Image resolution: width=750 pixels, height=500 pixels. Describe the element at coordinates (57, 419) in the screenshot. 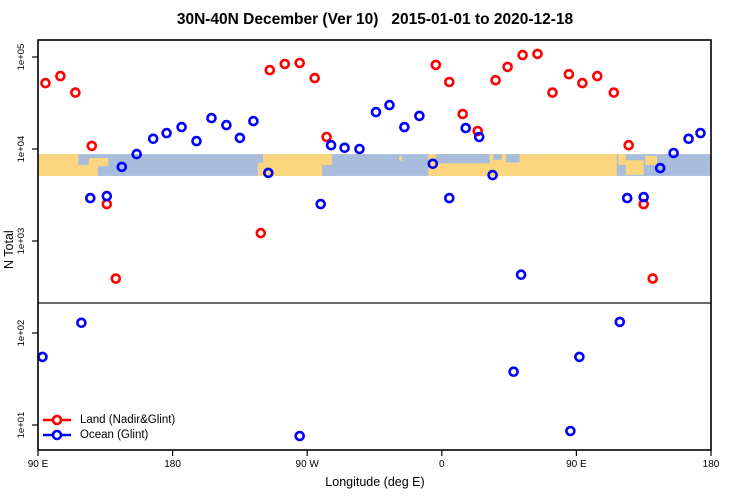

I see `land-legend-marker-icon` at that location.